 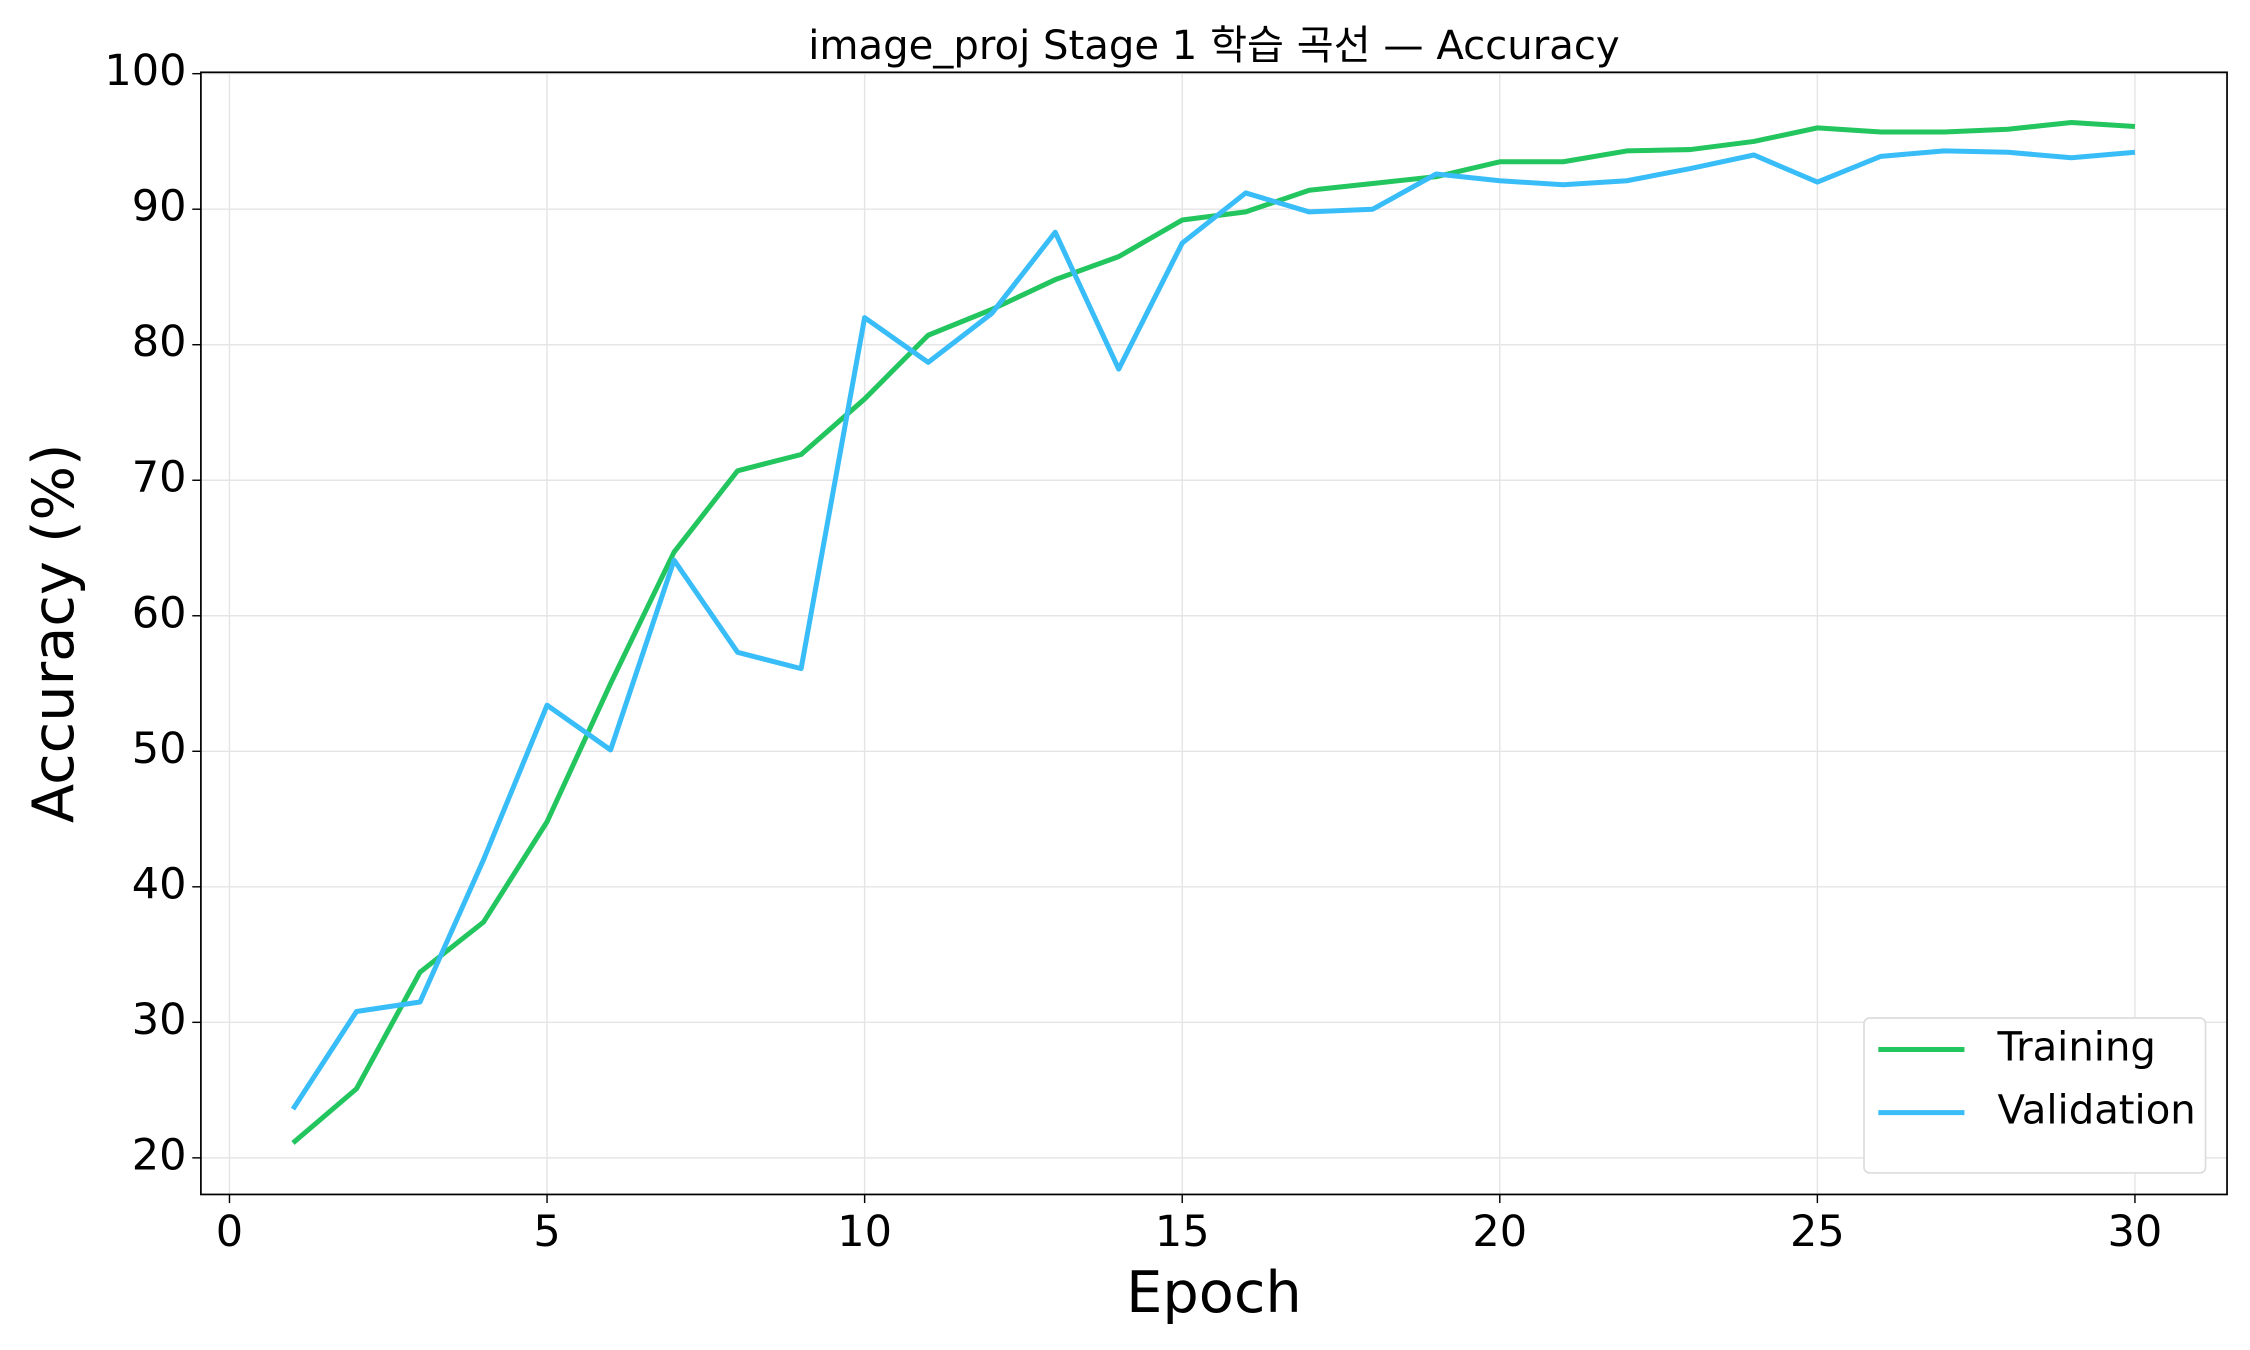 What do you see at coordinates (229, 1232) in the screenshot?
I see `x-tick-label: 0` at bounding box center [229, 1232].